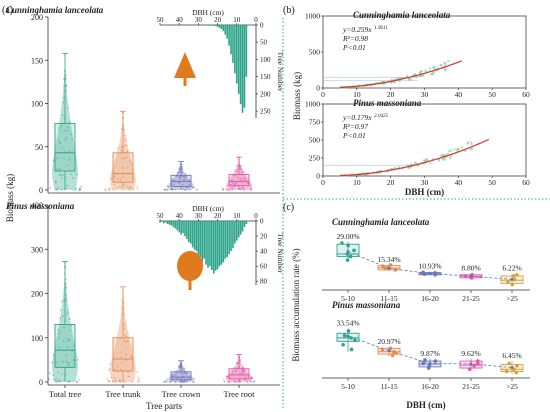 This screenshot has width=550, height=412. I want to click on x-tick-label: Total tree, so click(65, 394).